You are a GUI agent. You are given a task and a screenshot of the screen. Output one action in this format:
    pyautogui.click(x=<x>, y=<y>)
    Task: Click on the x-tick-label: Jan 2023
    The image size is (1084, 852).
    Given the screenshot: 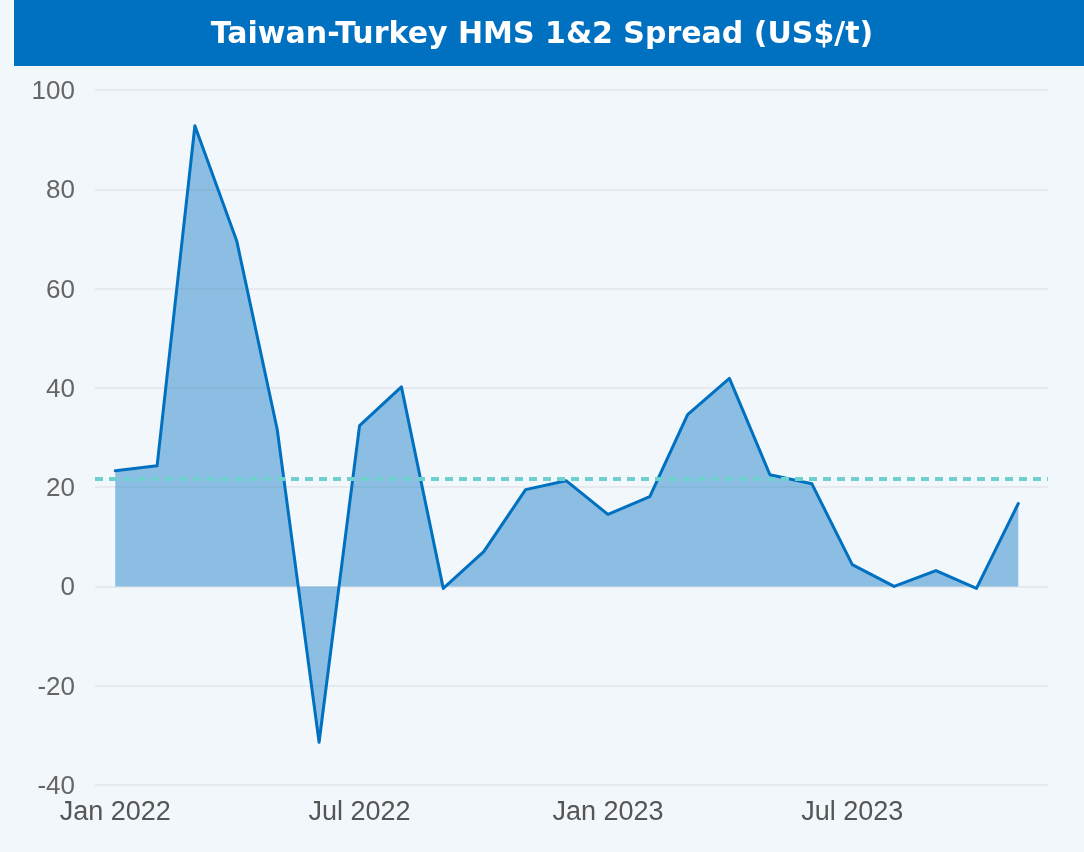 What is the action you would take?
    pyautogui.click(x=608, y=810)
    